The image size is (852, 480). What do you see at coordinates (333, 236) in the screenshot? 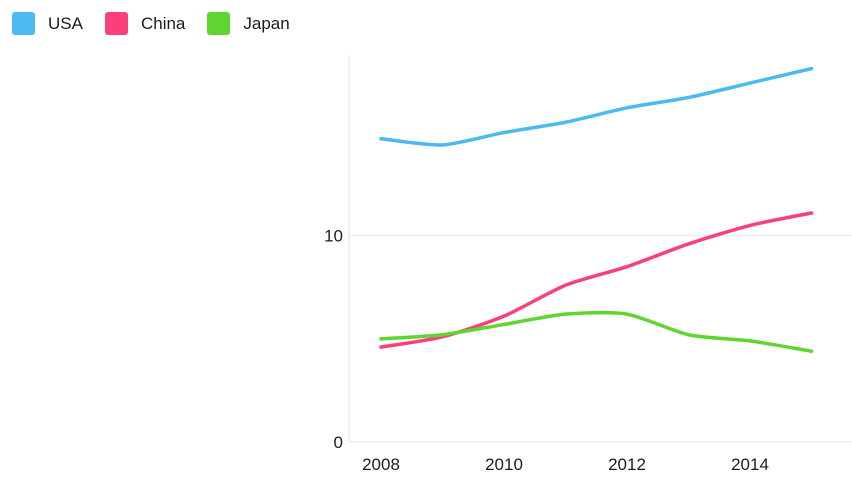
I see `y-tick-label-10: 10` at bounding box center [333, 236].